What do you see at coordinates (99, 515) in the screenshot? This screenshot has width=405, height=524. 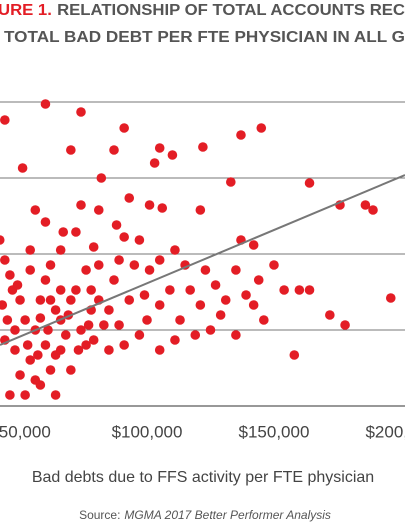 I see `source-prefix: Source:` at bounding box center [99, 515].